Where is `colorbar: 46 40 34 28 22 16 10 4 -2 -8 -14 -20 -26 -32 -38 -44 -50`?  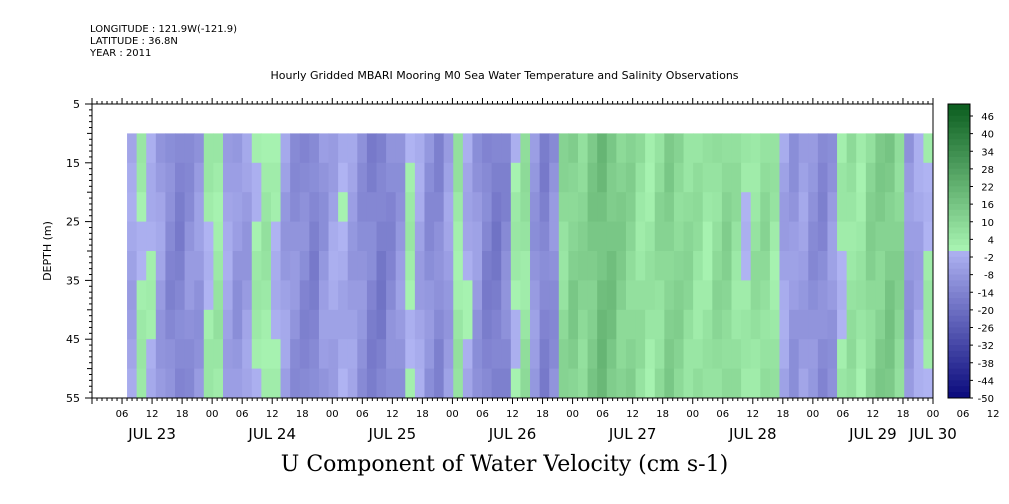 colorbar: 46 40 34 28 22 16 10 4 -2 -8 -14 -20 -26 -32 -38 -44 -50 is located at coordinates (970, 254).